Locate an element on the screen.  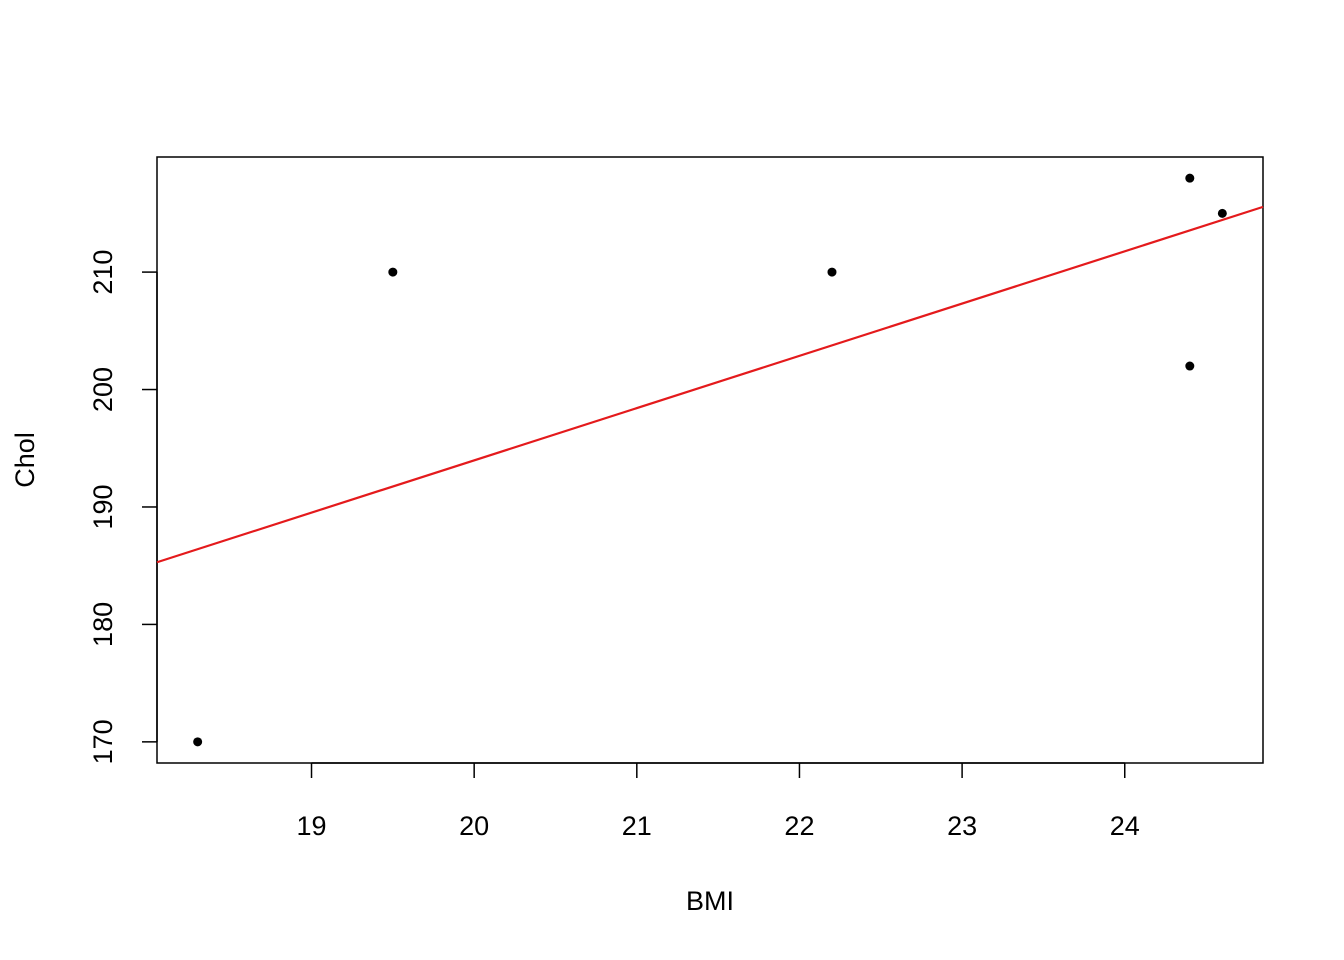
y-tick-label: 210 is located at coordinates (103, 272).